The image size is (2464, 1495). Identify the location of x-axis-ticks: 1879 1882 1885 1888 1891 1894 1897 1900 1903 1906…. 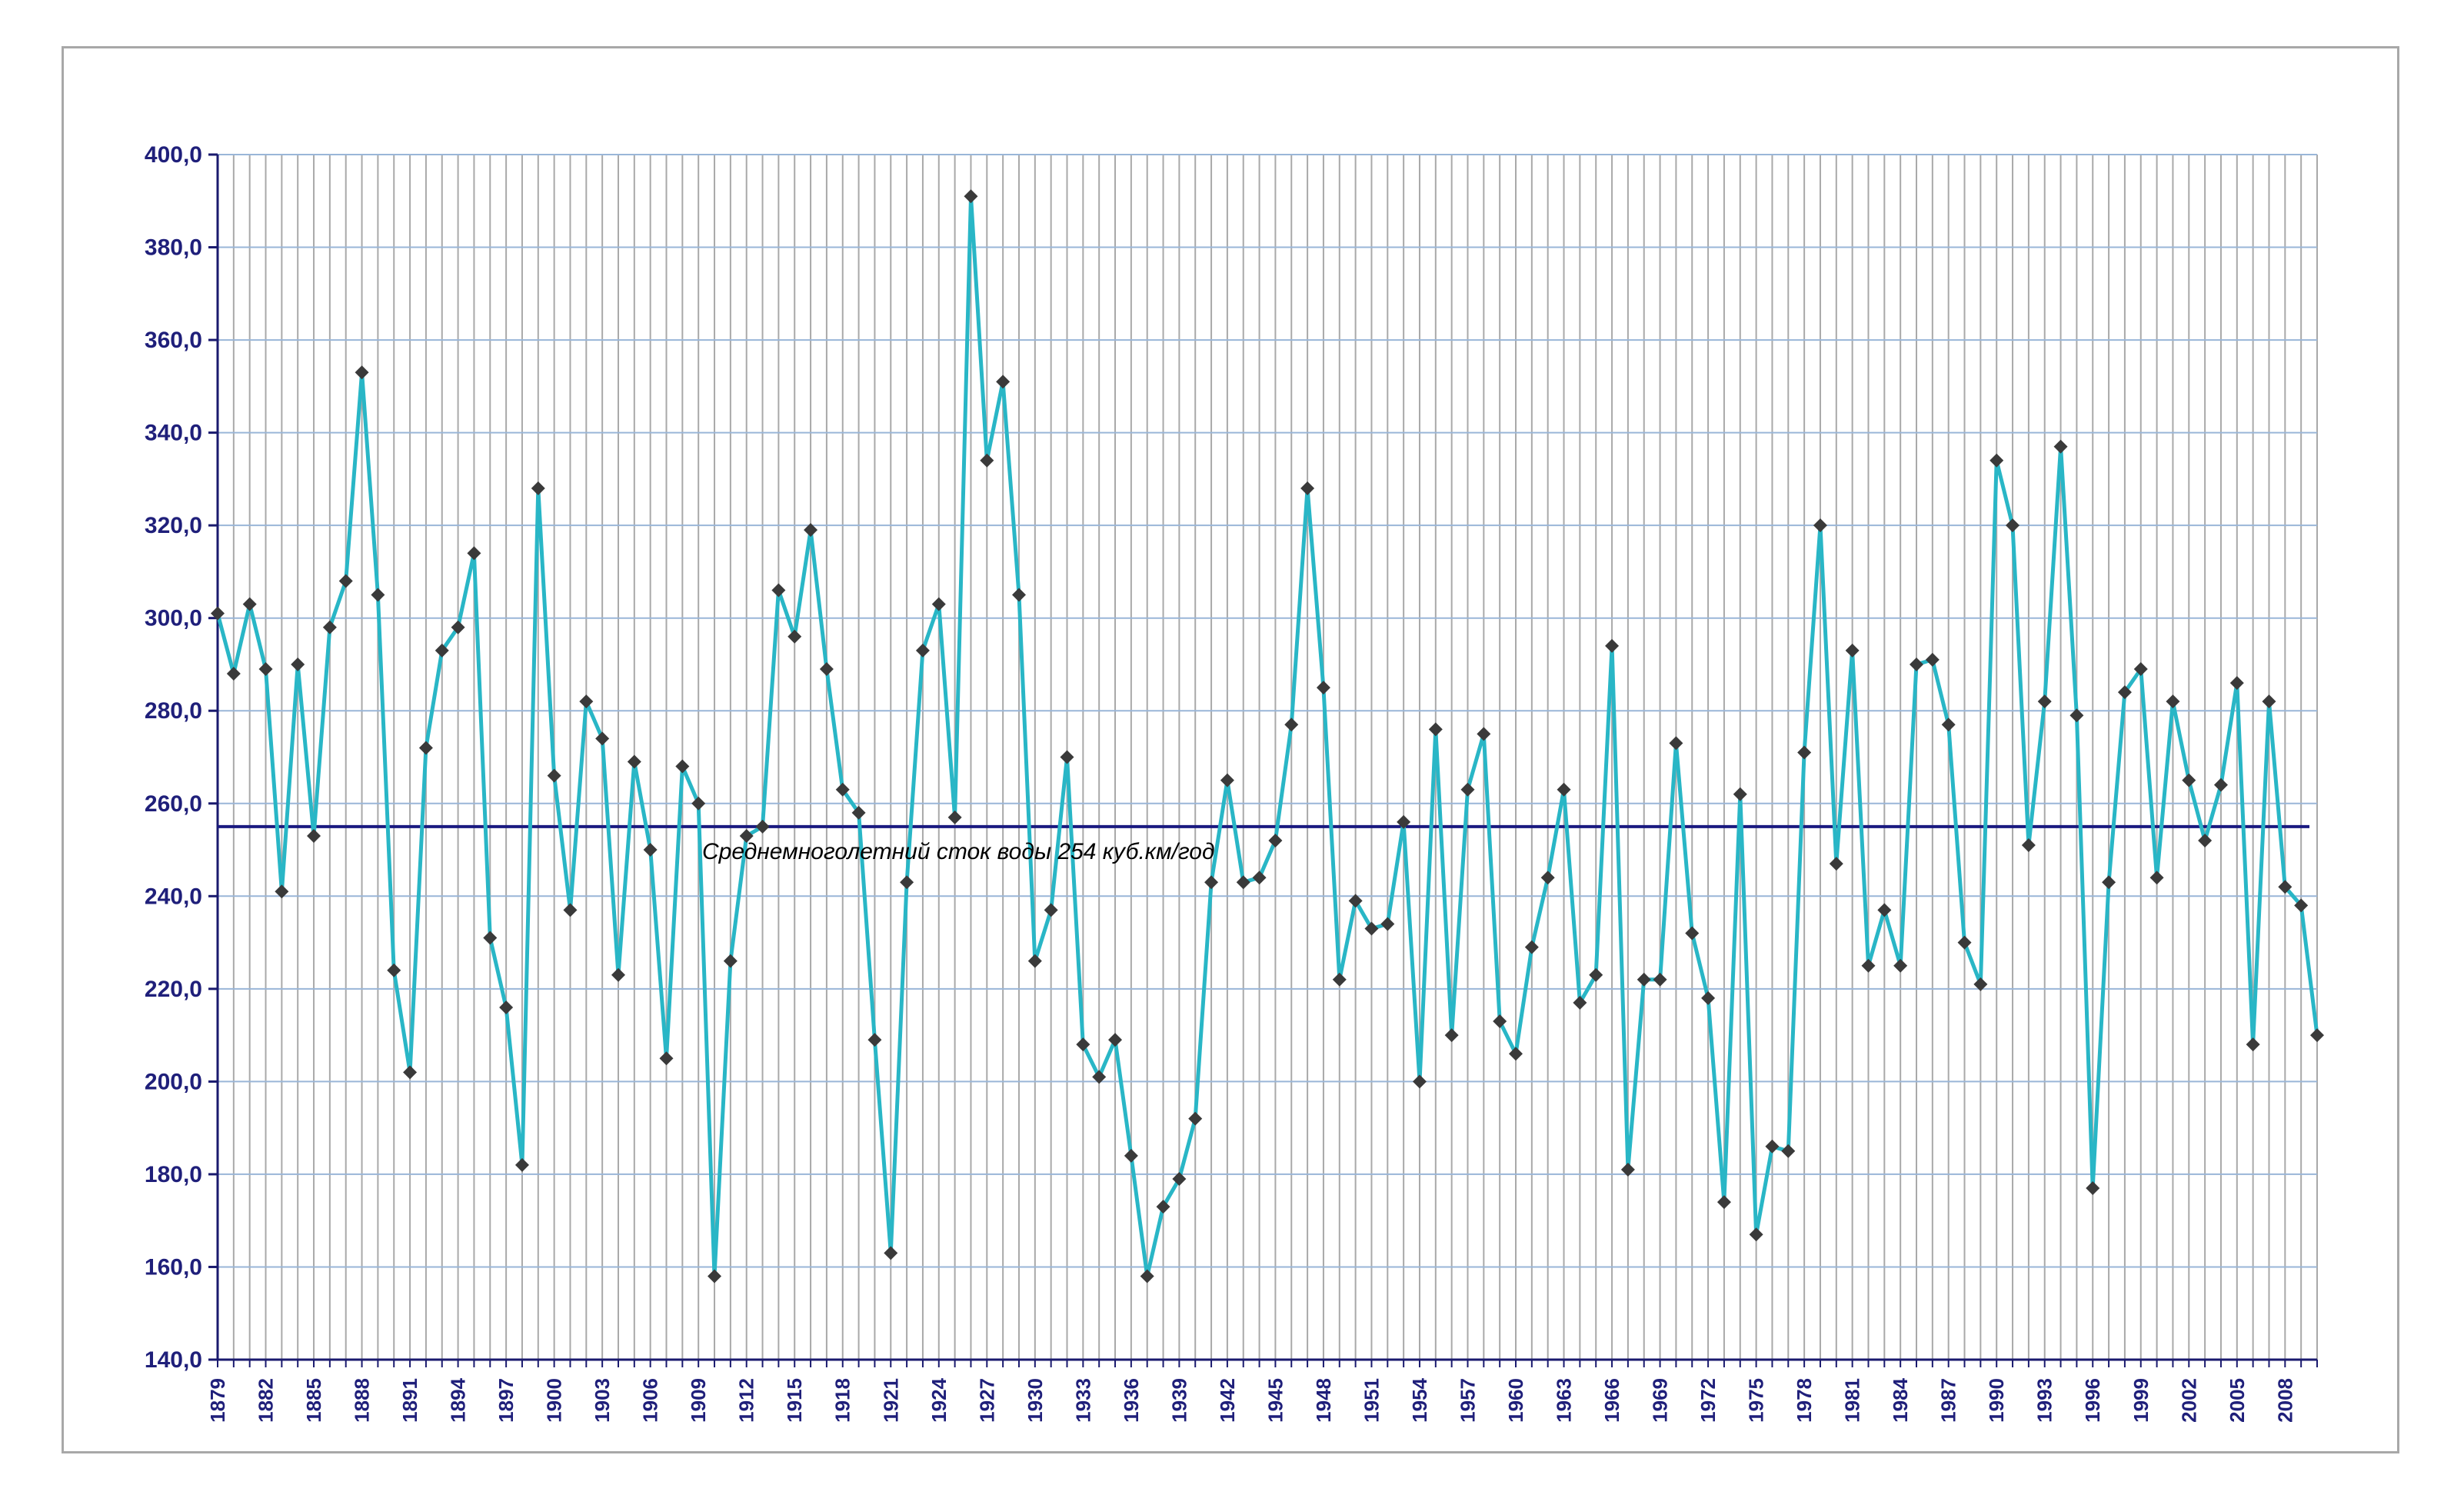
(1262, 1391).